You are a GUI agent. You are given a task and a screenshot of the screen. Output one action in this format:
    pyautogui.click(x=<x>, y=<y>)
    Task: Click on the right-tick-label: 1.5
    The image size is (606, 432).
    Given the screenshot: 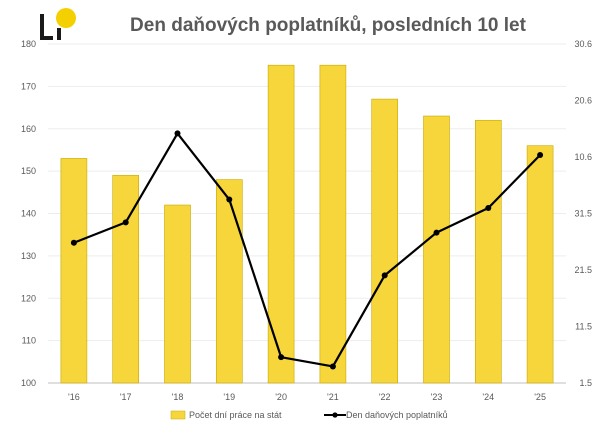 What is the action you would take?
    pyautogui.click(x=585, y=383)
    